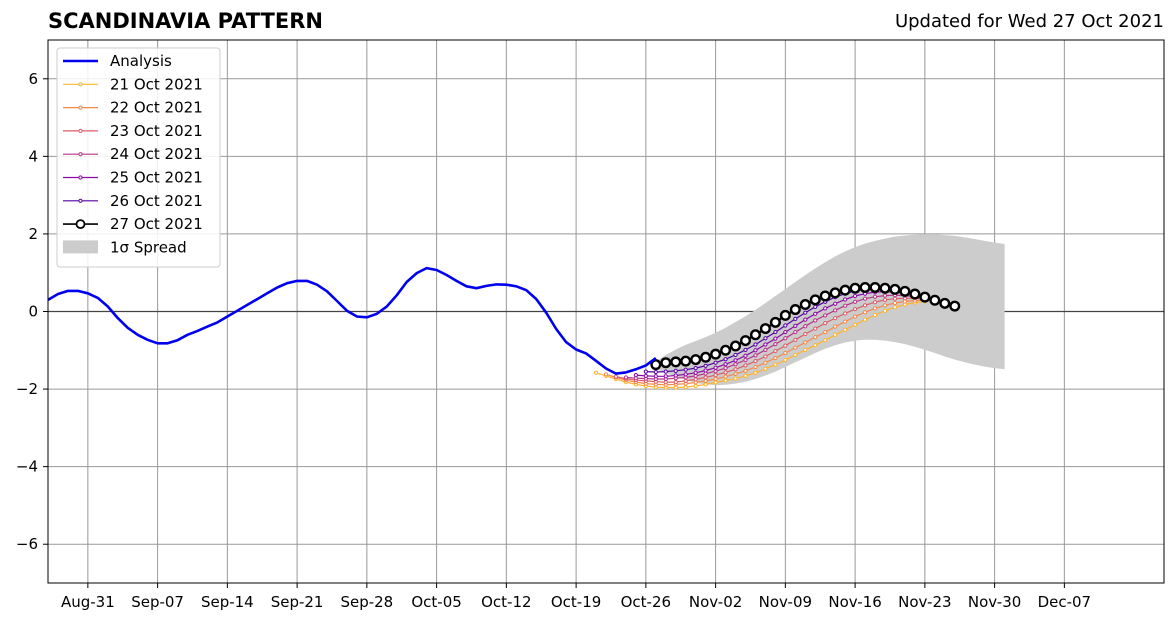 The height and width of the screenshot is (622, 1176). Describe the element at coordinates (715, 602) in the screenshot. I see `x-tick-label: Nov-02` at that location.